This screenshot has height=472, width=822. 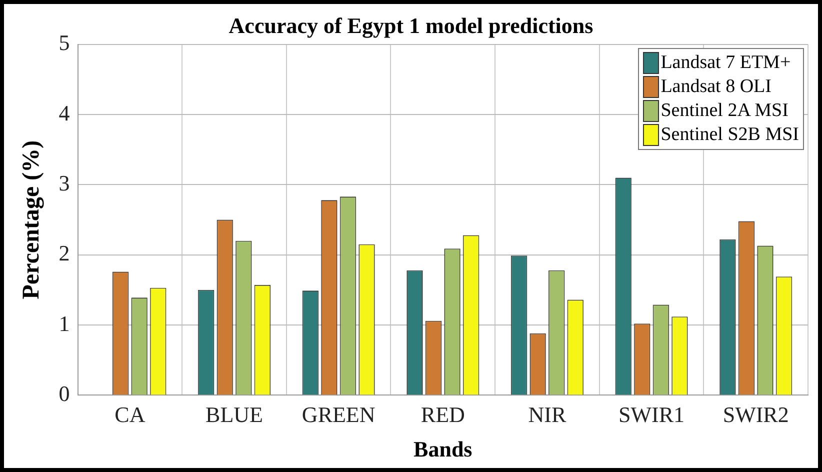 What do you see at coordinates (442, 415) in the screenshot?
I see `x-tick-label: RED` at bounding box center [442, 415].